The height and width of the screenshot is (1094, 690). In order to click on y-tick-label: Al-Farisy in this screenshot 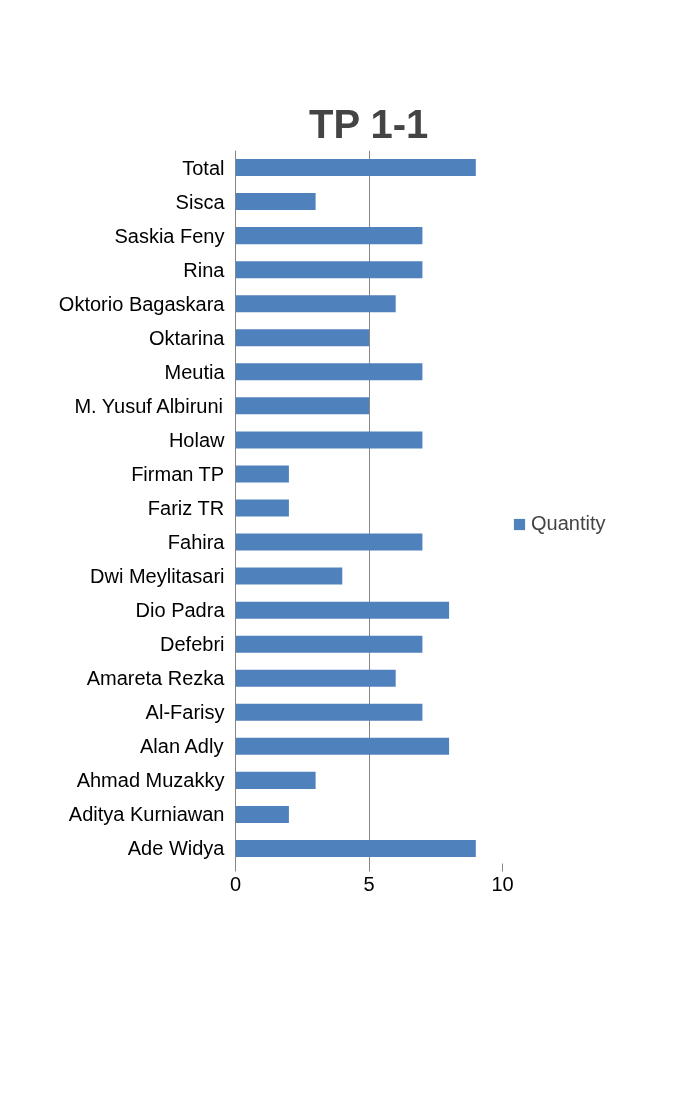, I will do `click(185, 712)`.